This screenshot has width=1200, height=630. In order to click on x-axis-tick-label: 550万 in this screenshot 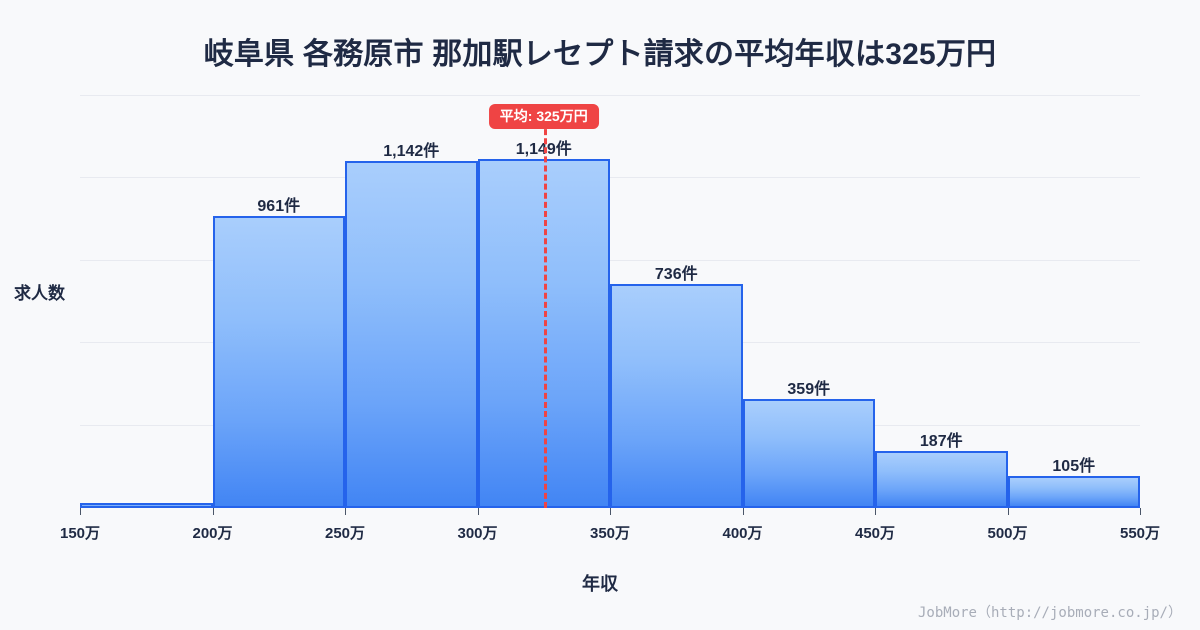, I will do `click(1140, 533)`.